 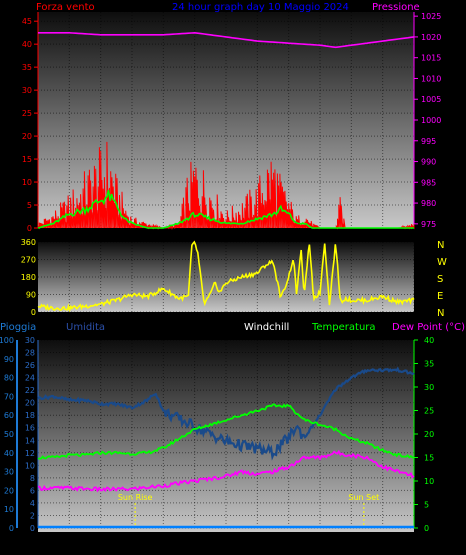 I want to click on pressure-axis-title: Pressione, so click(x=396, y=7).